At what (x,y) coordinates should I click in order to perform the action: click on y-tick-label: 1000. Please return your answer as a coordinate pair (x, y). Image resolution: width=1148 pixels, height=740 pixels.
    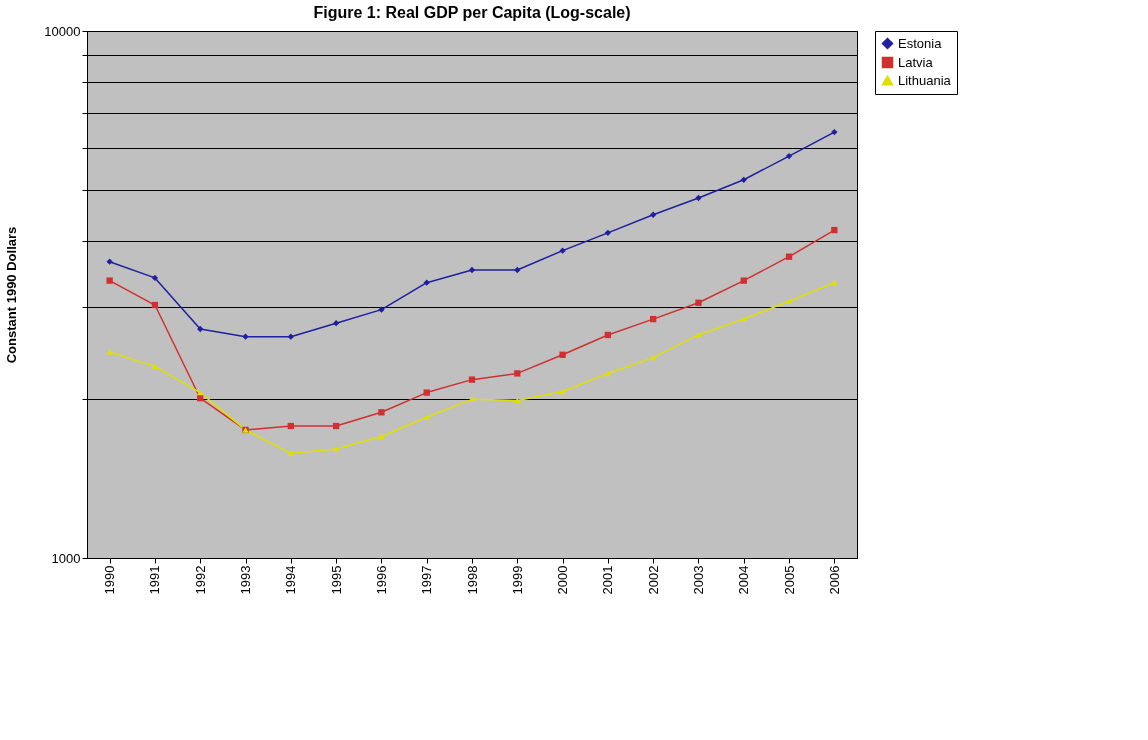
    Looking at the image, I should click on (66, 558).